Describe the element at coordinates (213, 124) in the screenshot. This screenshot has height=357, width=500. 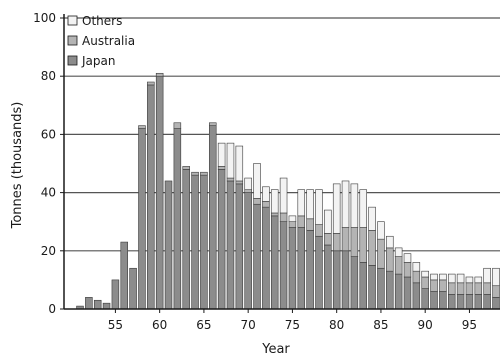
I see `bar-australia-1966` at that location.